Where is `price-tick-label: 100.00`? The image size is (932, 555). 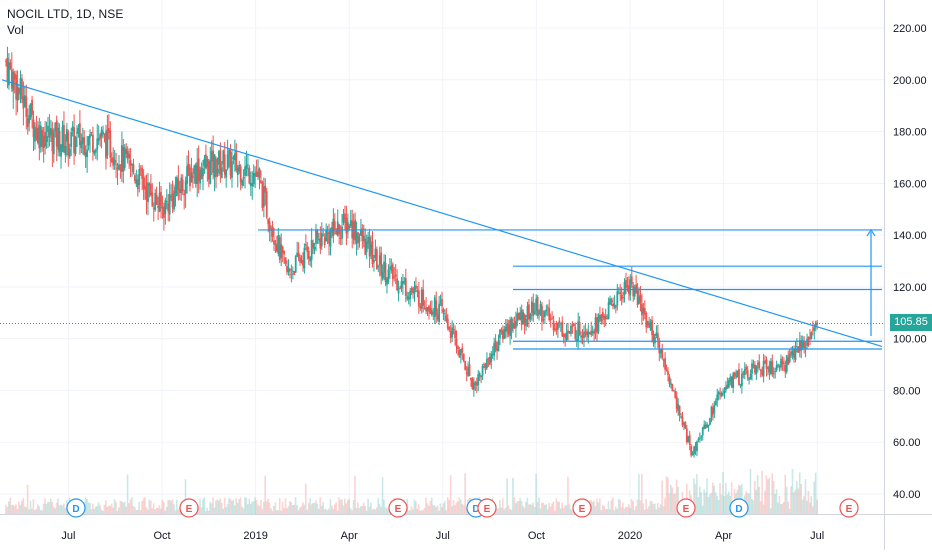
price-tick-label: 100.00 is located at coordinates (910, 340).